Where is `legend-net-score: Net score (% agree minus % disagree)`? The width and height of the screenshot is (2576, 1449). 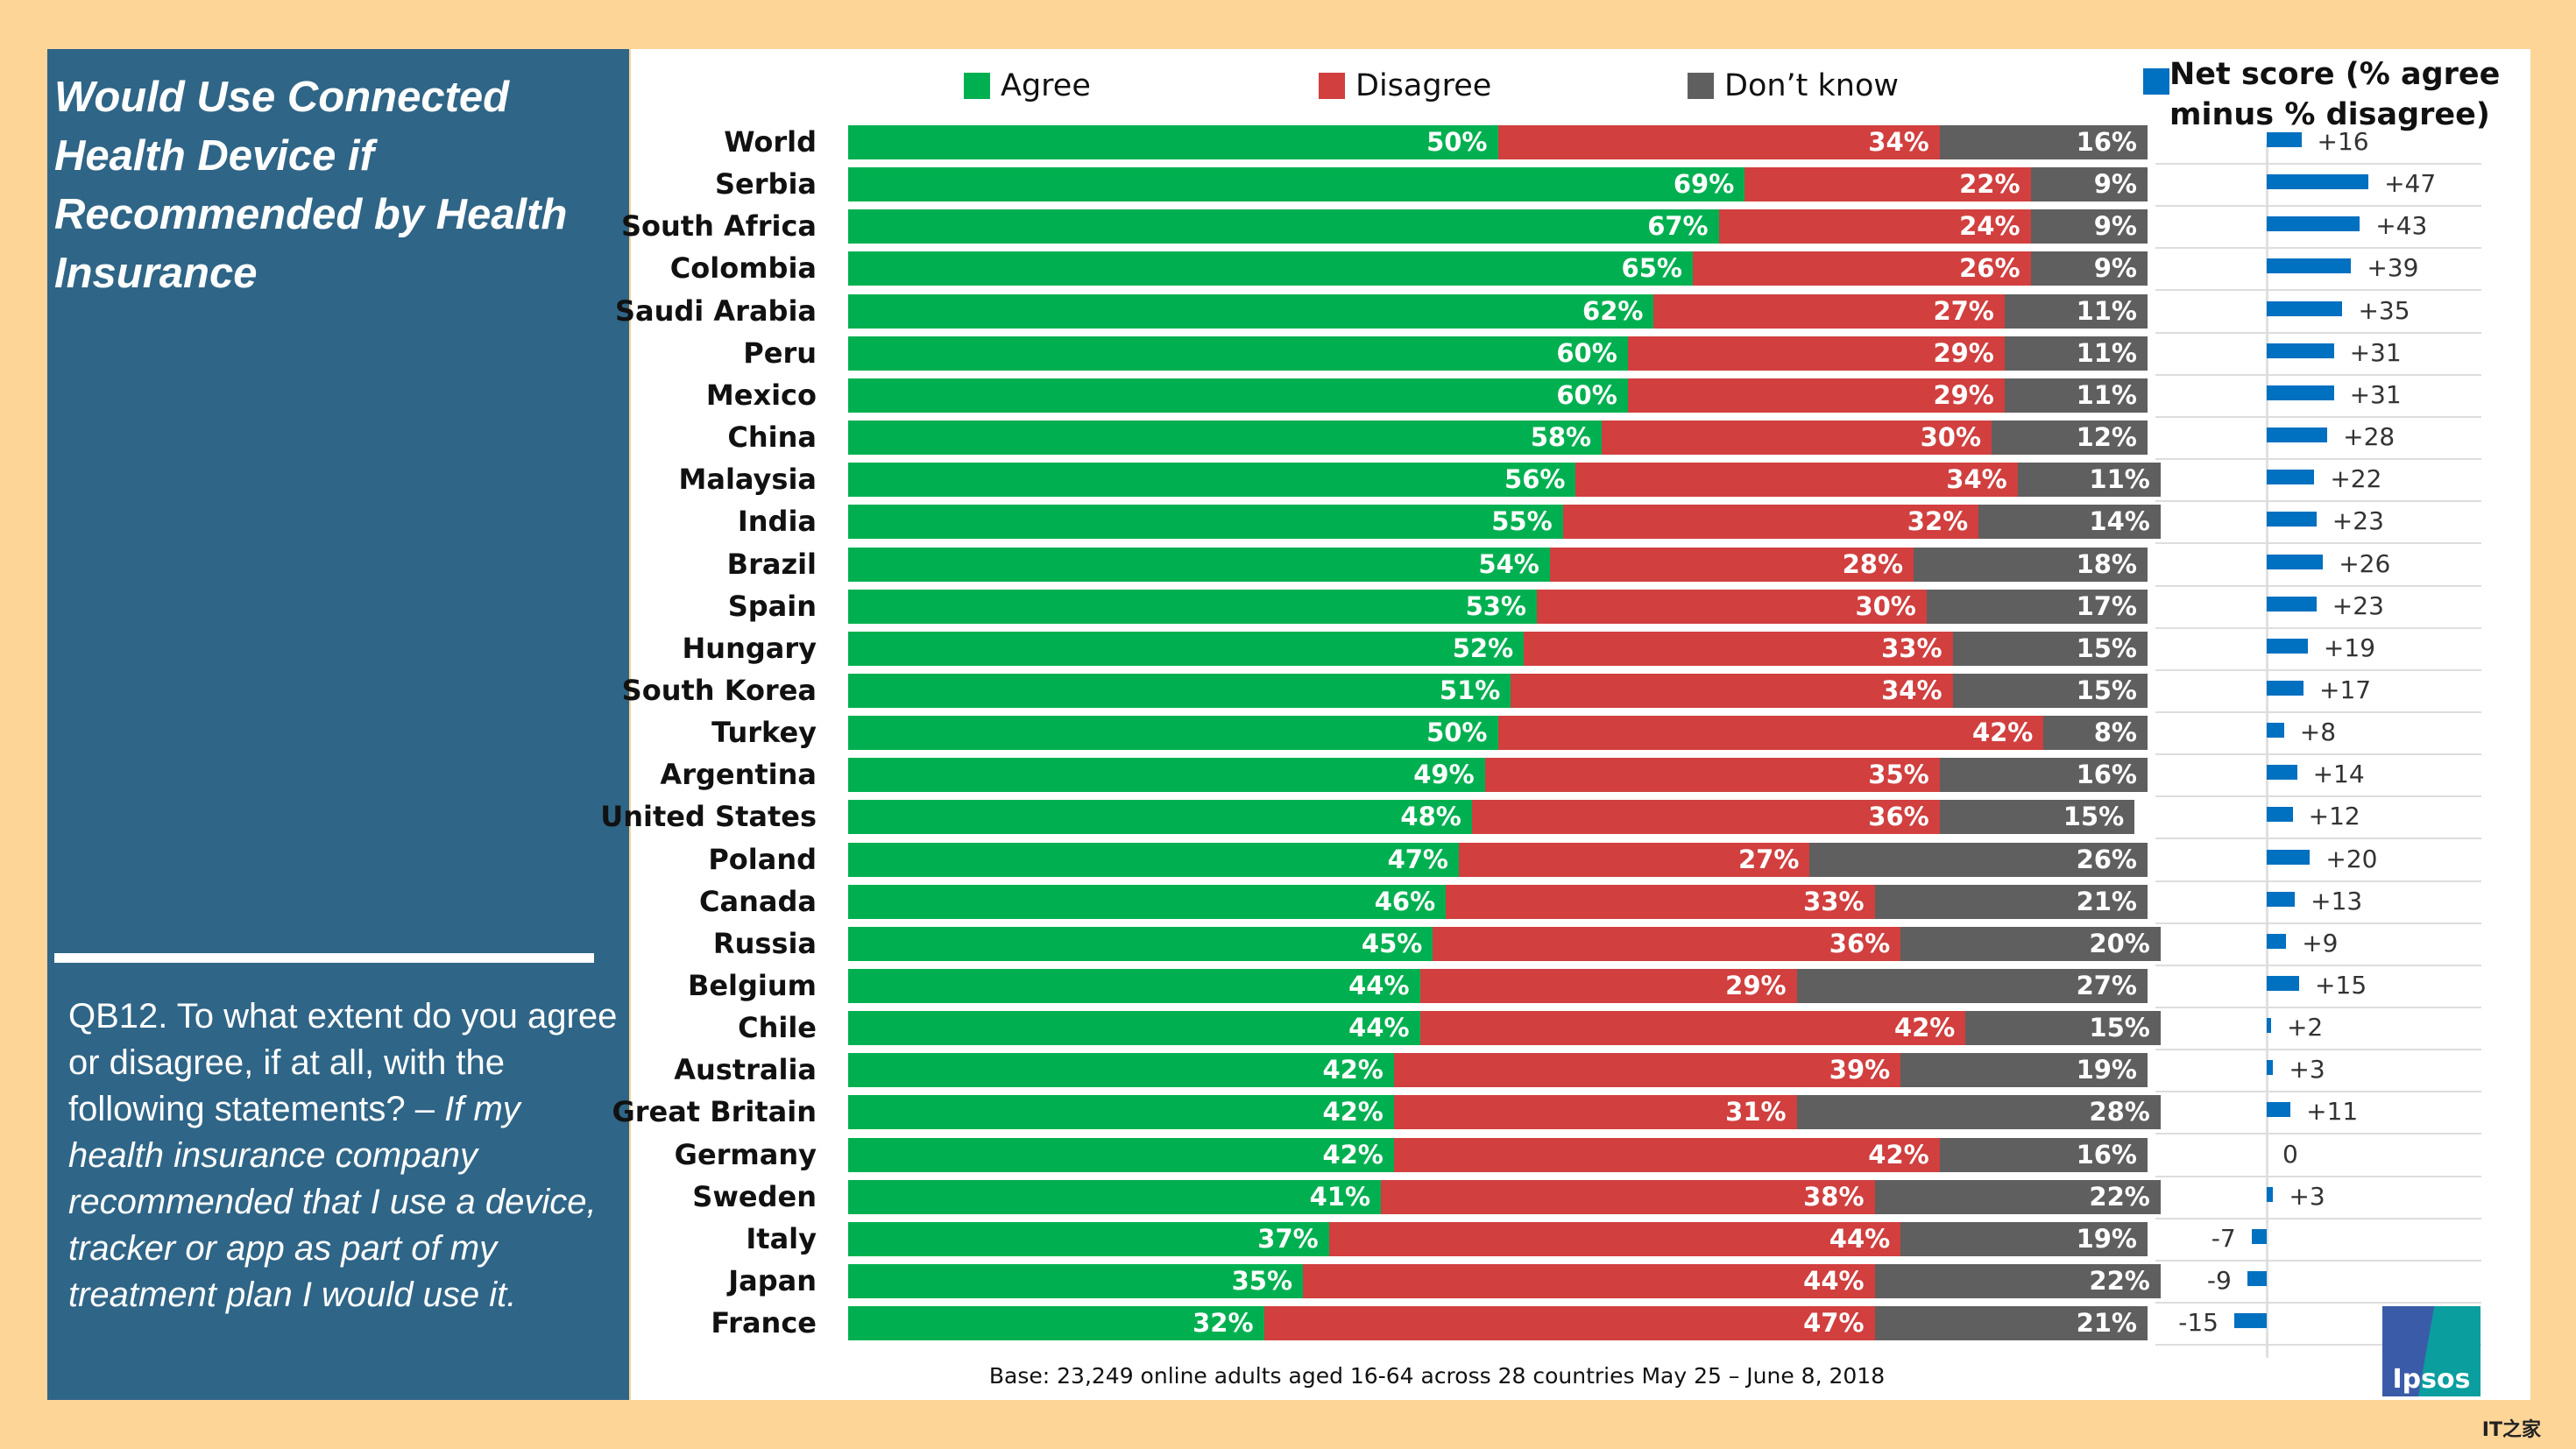
legend-net-score: Net score (% agree minus % disagree) is located at coordinates (2331, 95).